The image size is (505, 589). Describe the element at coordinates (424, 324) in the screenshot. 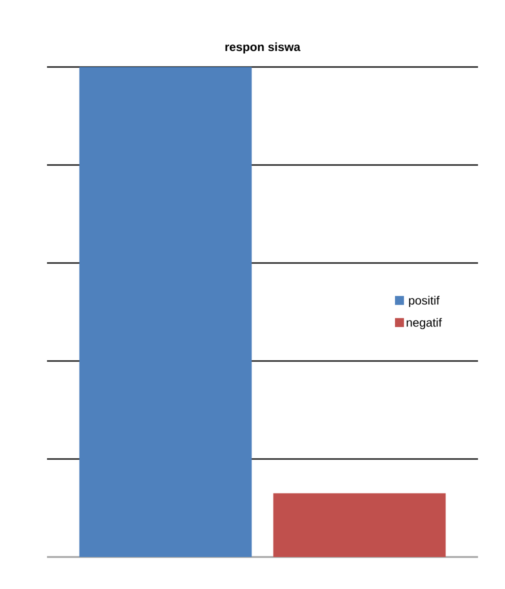

I see `legend-label: negatif` at that location.